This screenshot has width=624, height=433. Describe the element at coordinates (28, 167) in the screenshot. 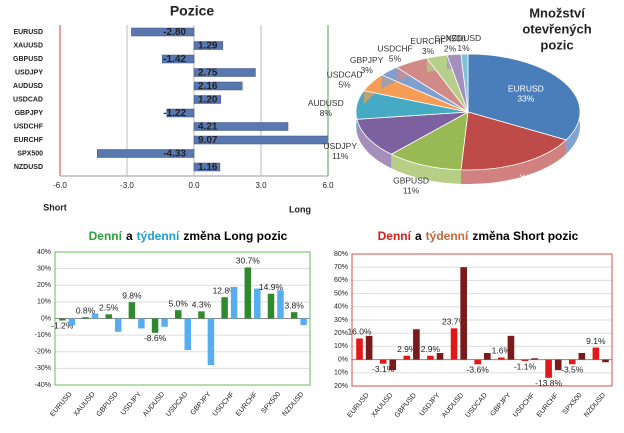

I see `y-tick-label: NZDUSD` at that location.